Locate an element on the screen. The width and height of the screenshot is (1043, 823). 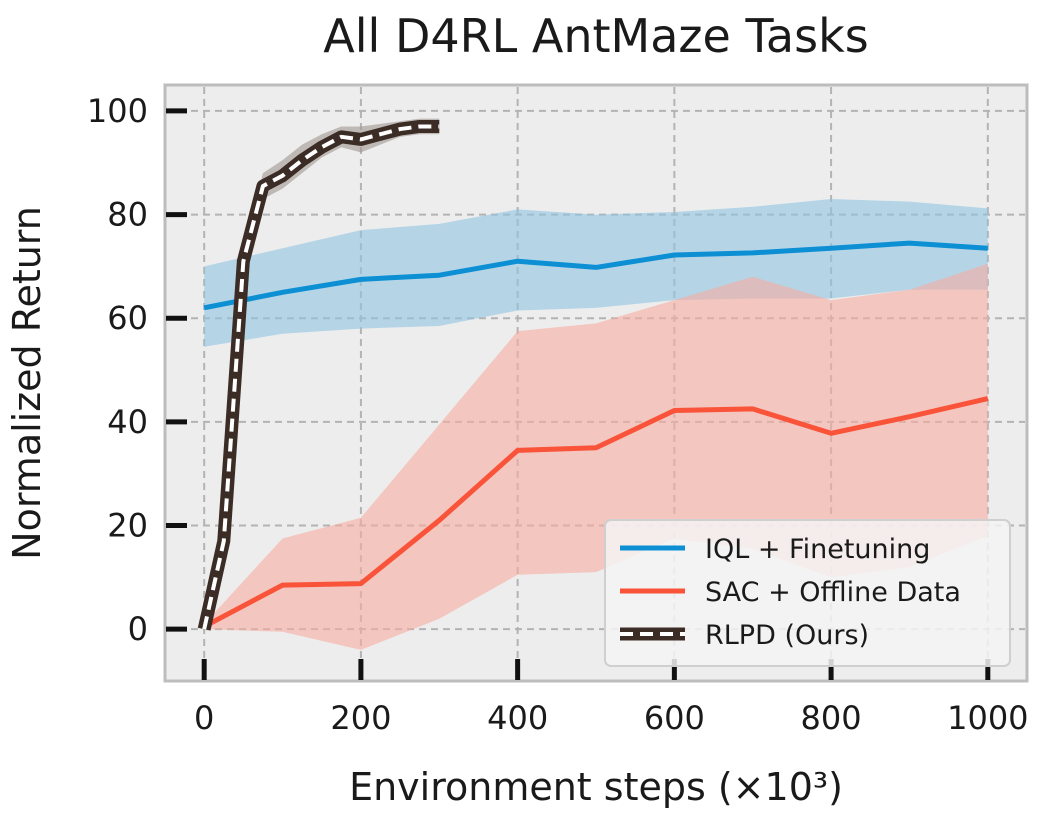
y-tick-label: 60 is located at coordinates (127, 318).